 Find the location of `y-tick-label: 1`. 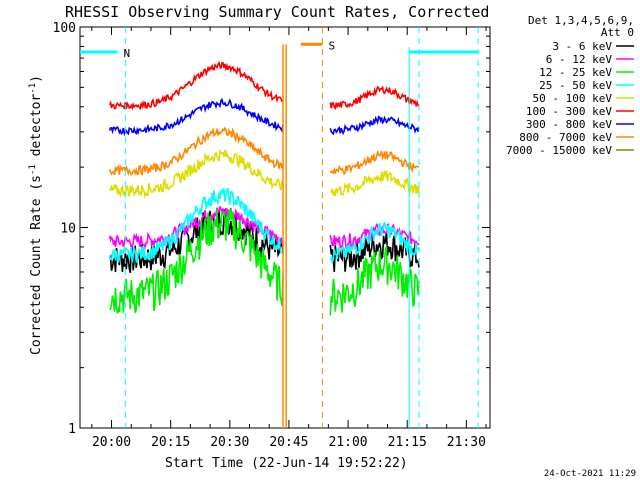

y-tick-label: 1 is located at coordinates (72, 429).